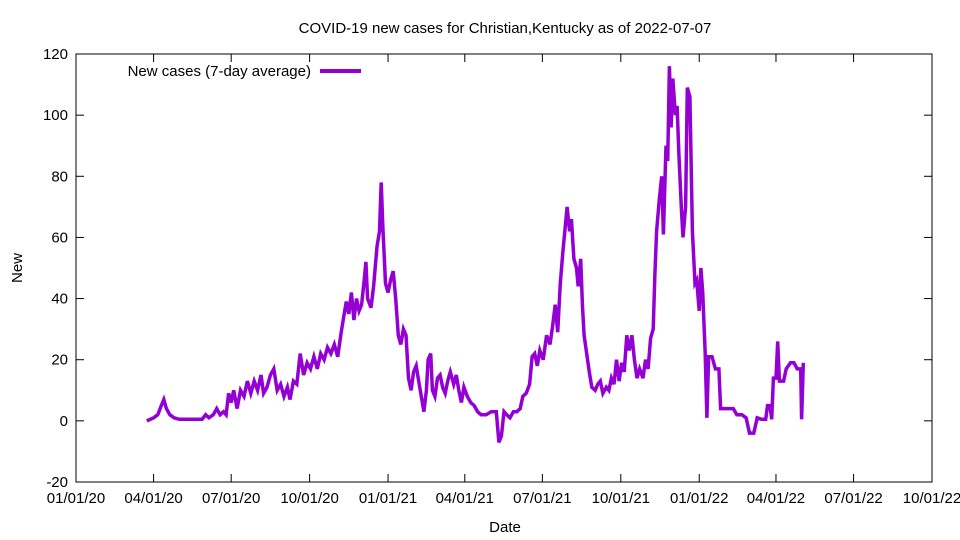  I want to click on x-tick-label: 07/01/22, so click(853, 498).